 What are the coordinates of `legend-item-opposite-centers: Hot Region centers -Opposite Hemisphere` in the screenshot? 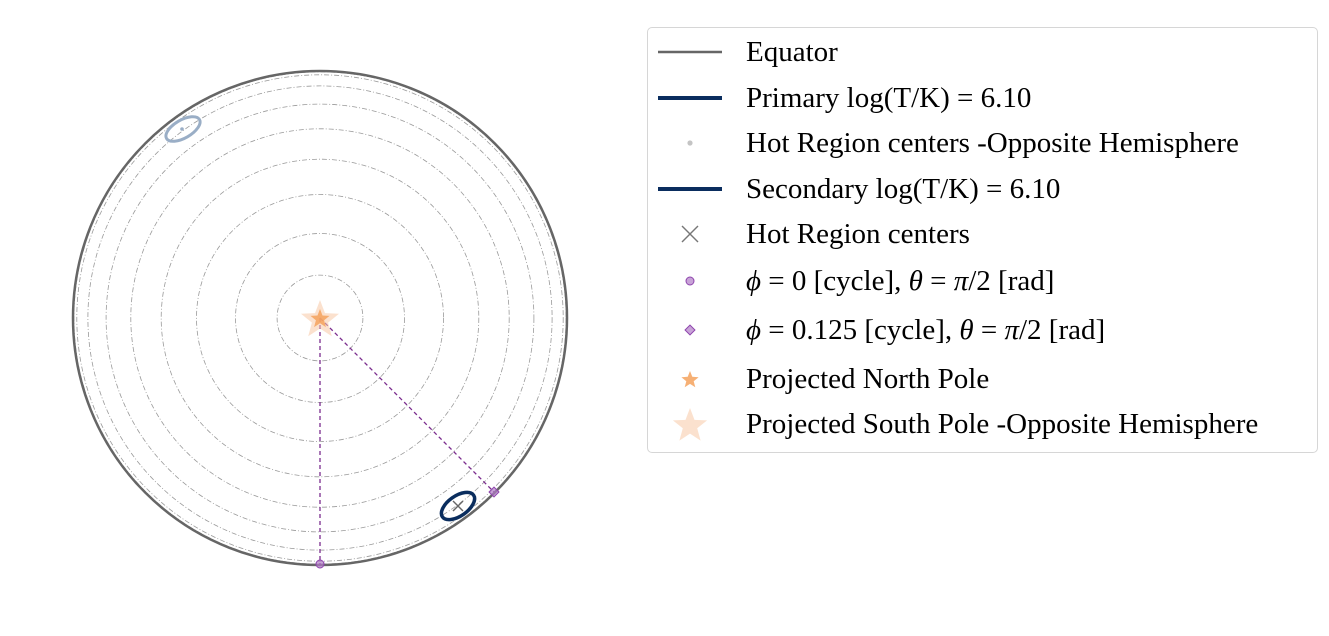 It's located at (982, 143).